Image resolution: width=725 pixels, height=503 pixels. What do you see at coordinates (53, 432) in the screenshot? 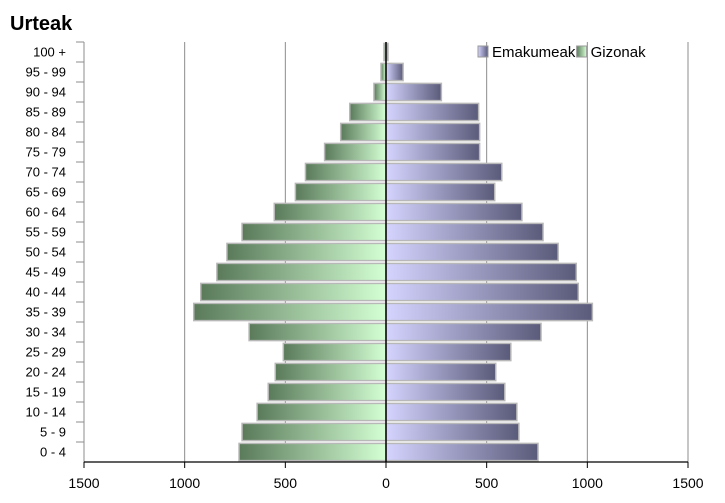
I see `y-tick-label: 5 - 9` at bounding box center [53, 432].